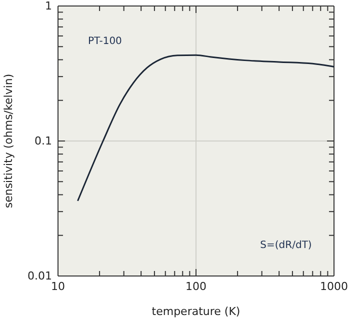 The height and width of the screenshot is (321, 350). I want to click on x-tick-label: 1000, so click(334, 286).